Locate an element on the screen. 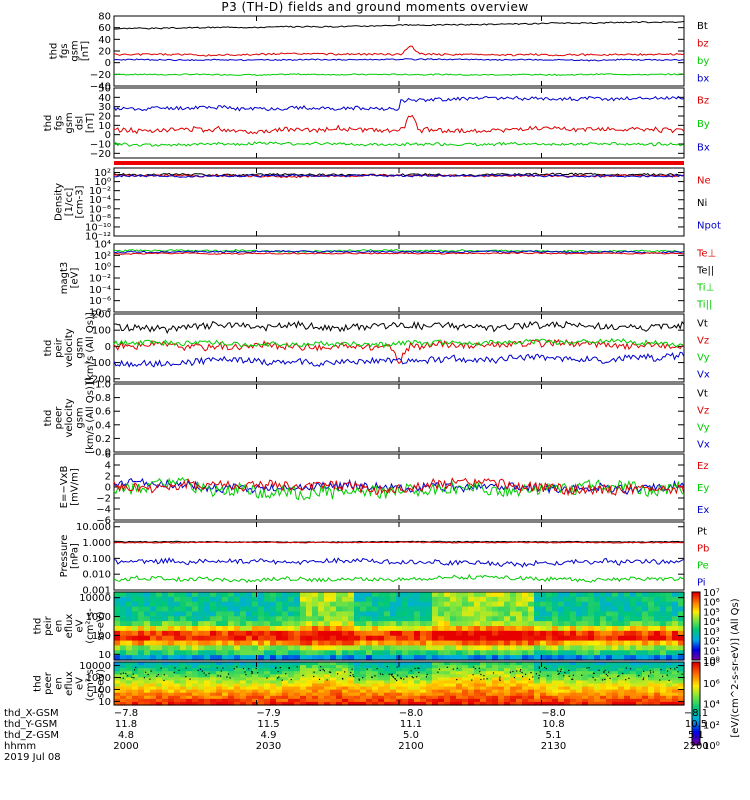 This screenshot has height=800, width=750. colorbar-peer-tick-label: 10⁸ is located at coordinates (711, 663).